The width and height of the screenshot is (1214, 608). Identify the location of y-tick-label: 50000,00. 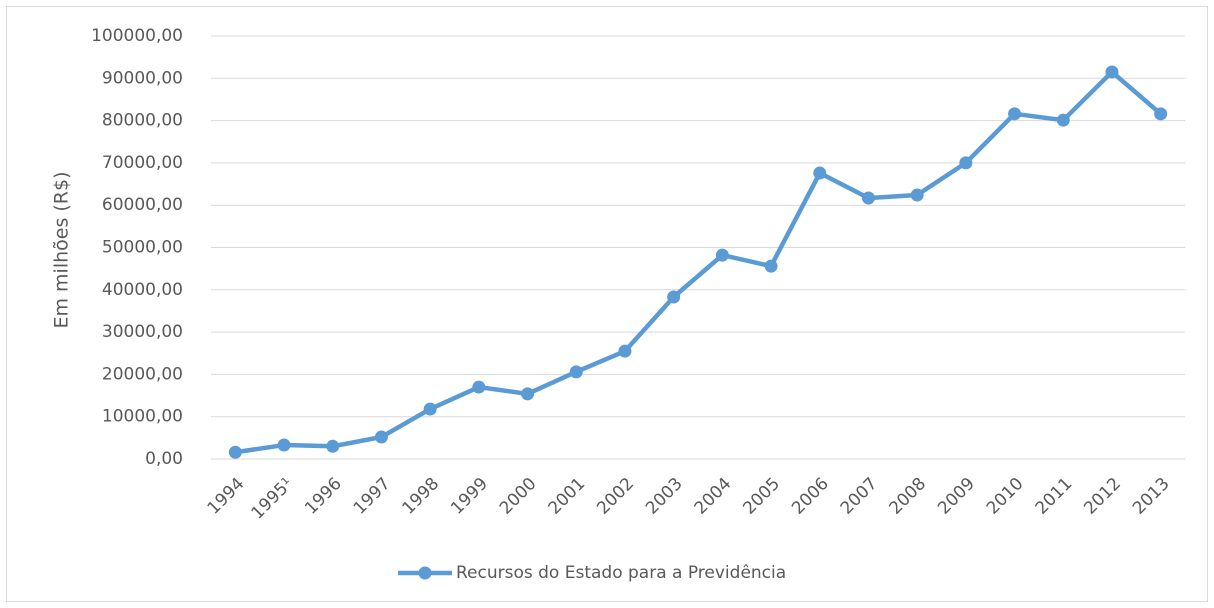
(142, 248).